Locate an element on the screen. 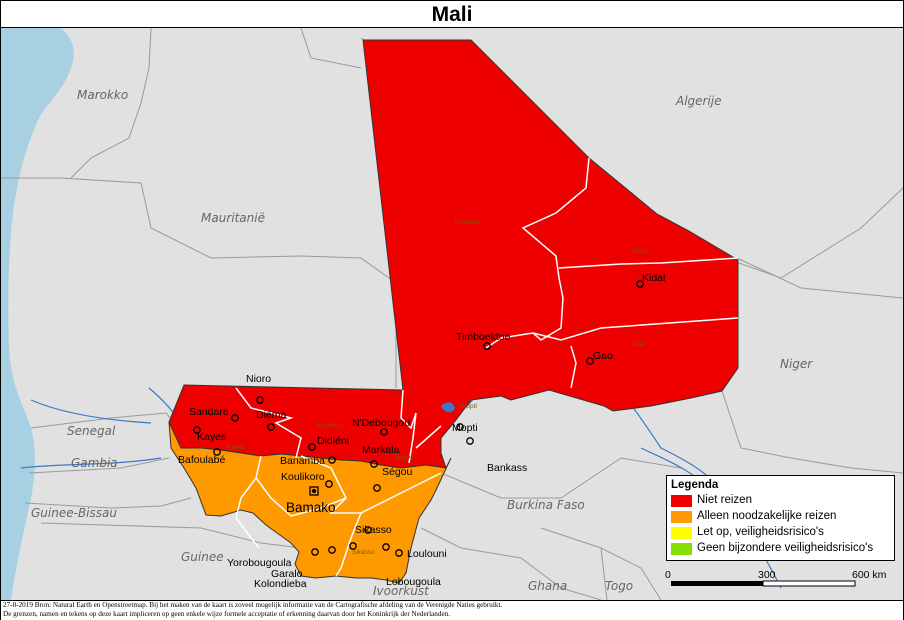 Image resolution: width=904 pixels, height=620 pixels. region-label-timbuktu: Timbuktu is located at coordinates (466, 222).